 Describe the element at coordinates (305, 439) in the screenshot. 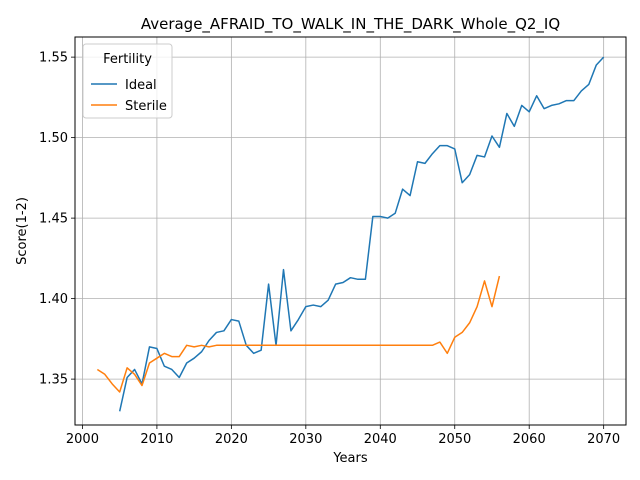

I see `x-tick-label: 2030` at that location.